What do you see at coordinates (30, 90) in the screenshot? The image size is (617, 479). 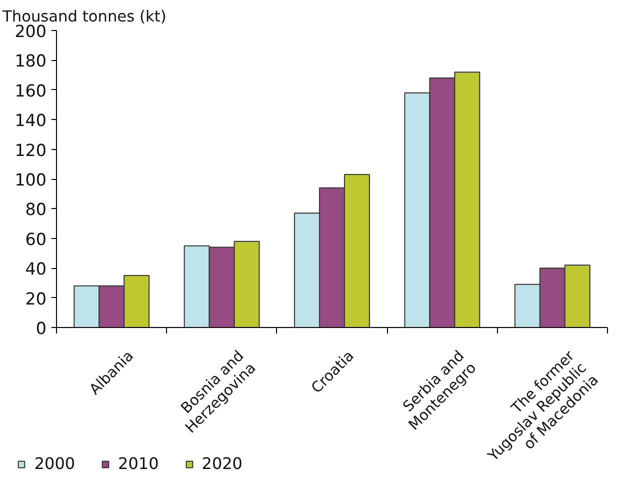 I see `y-tick-label: 160` at bounding box center [30, 90].